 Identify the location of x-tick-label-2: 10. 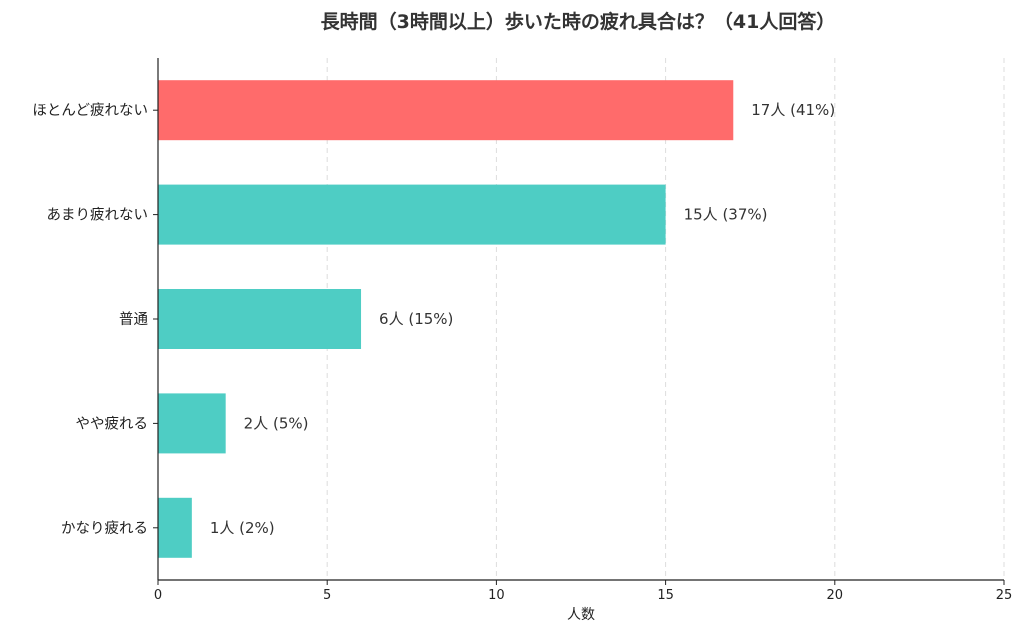
(496, 595).